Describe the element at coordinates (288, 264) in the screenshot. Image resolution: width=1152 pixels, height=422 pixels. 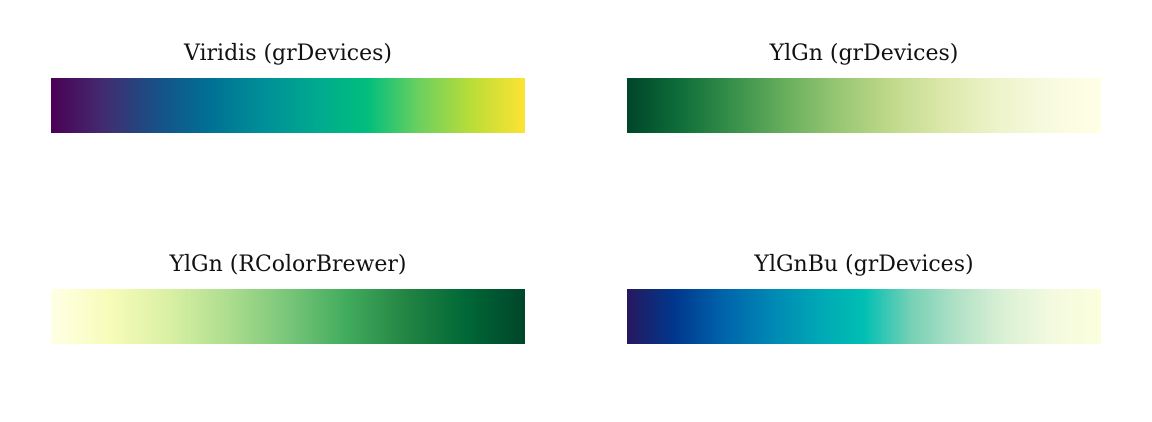
I see `colorbar-title: YlGn (RColorBrewer)` at that location.